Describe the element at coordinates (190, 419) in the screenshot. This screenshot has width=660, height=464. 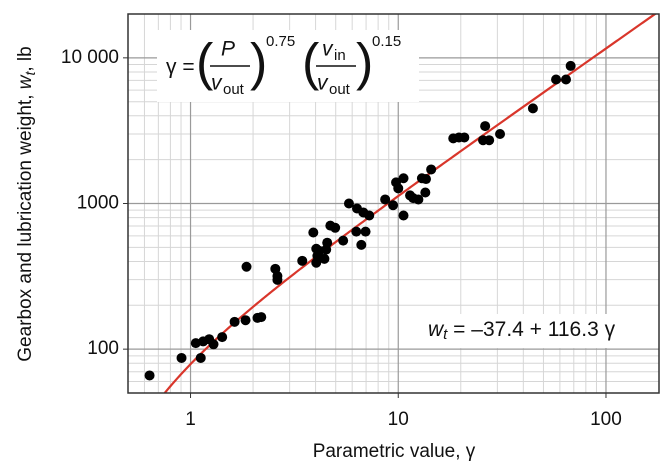
I see `x-tick-label: 1` at that location.